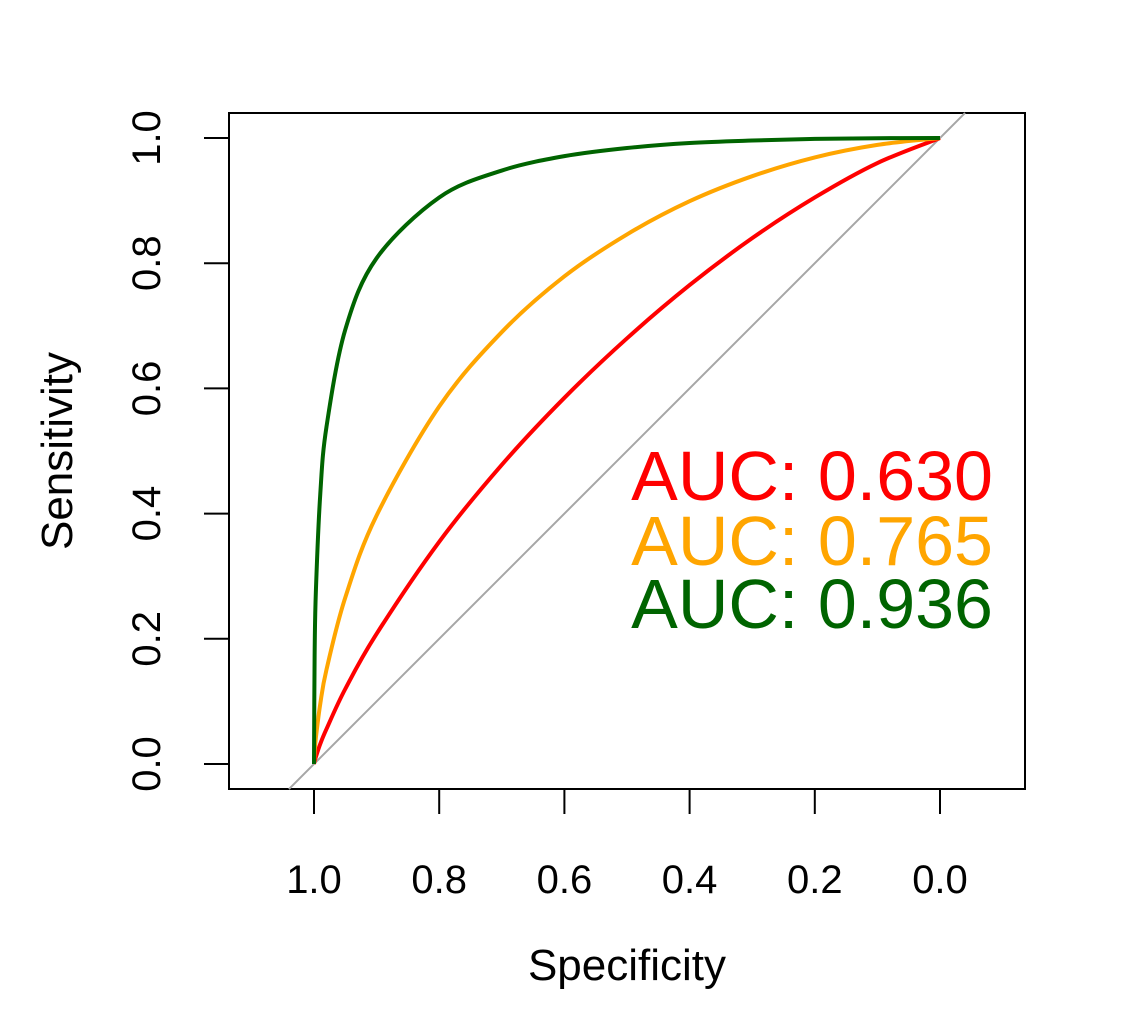 The width and height of the screenshot is (1146, 1019). What do you see at coordinates (147, 639) in the screenshot?
I see `y-tick-label: 0.2` at bounding box center [147, 639].